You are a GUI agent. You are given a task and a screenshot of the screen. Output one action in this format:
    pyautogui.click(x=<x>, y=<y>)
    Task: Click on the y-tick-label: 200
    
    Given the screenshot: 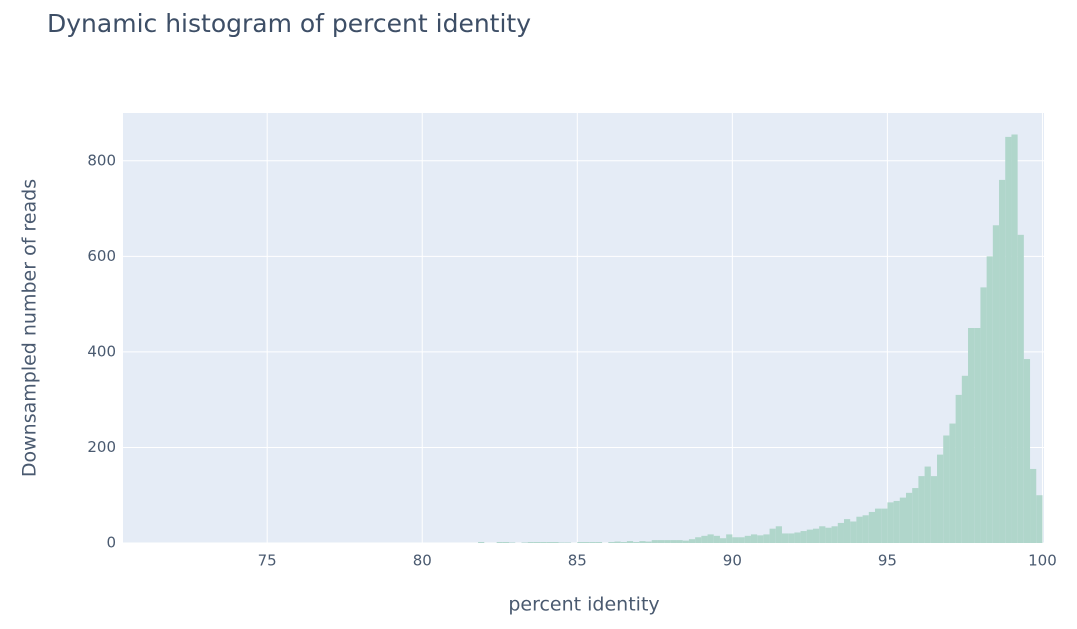 What is the action you would take?
    pyautogui.click(x=101, y=447)
    